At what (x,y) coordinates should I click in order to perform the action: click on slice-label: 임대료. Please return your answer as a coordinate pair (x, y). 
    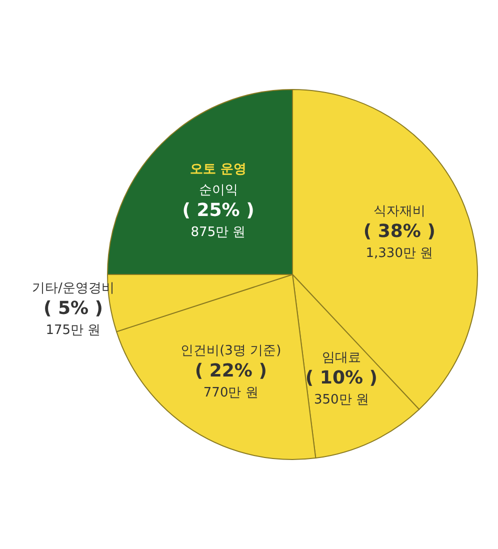
    Looking at the image, I should click on (341, 358).